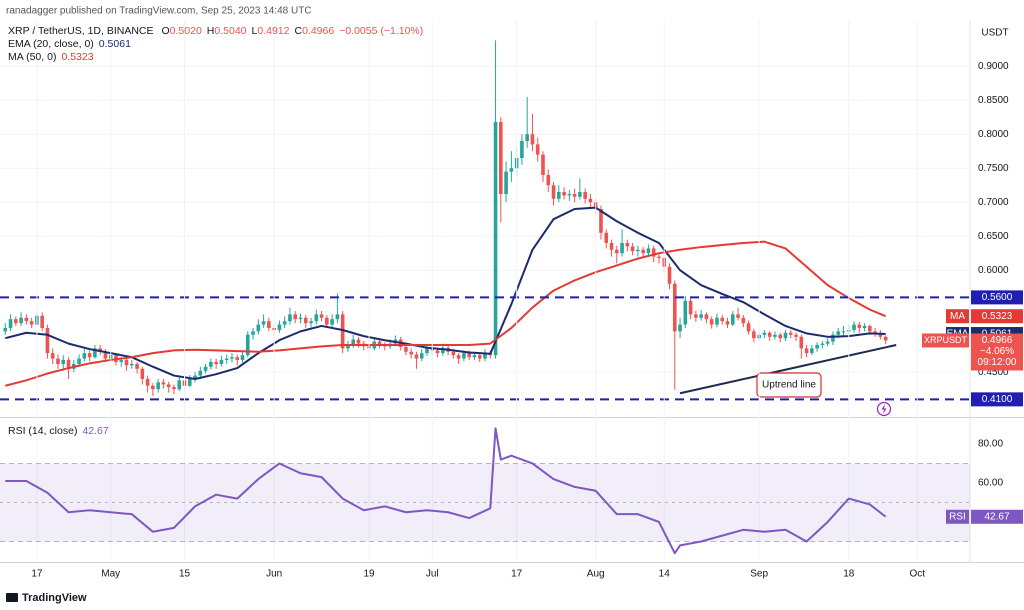 This screenshot has width=1024, height=610. I want to click on y-tick-label: 80.00, so click(990, 444).